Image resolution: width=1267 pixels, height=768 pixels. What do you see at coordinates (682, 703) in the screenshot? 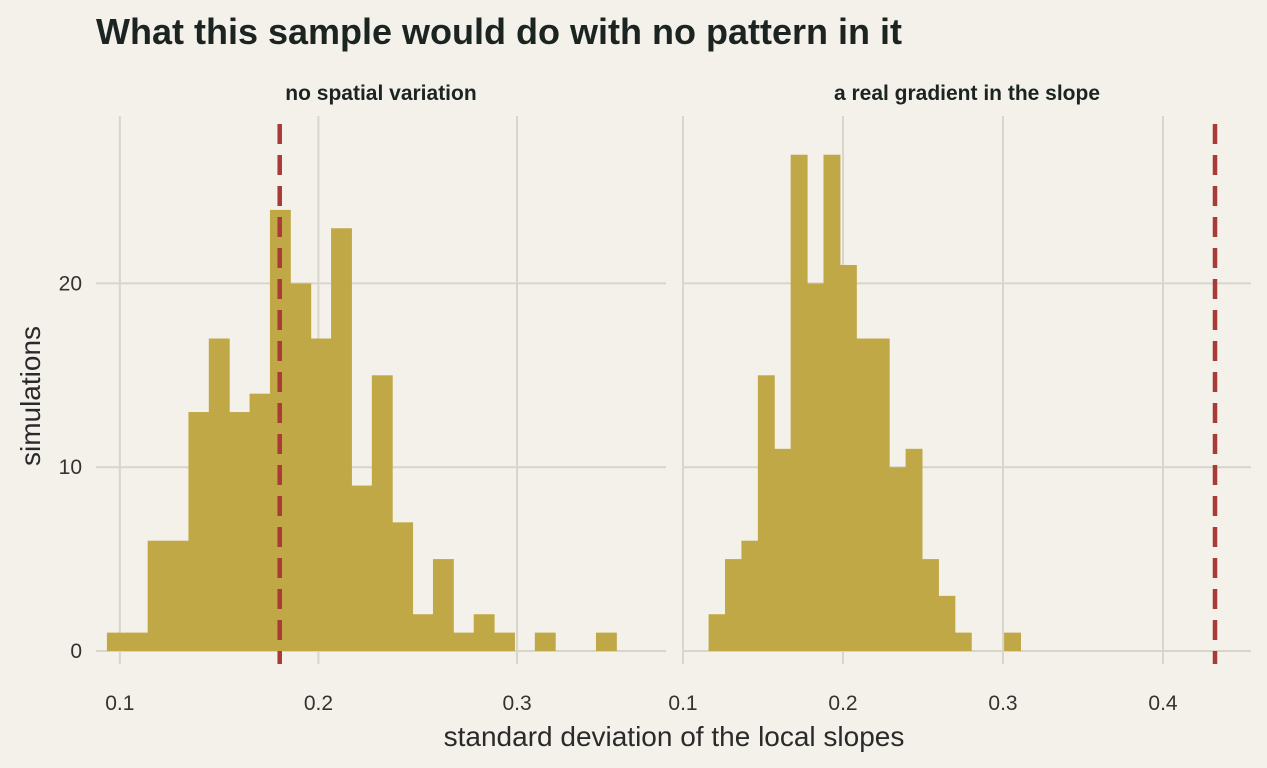
I see `panel-2-x-tick-label: 0.1` at bounding box center [682, 703].